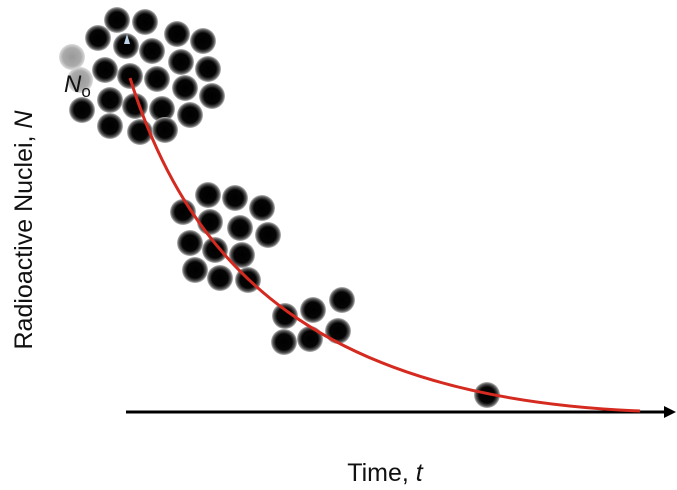 The height and width of the screenshot is (490, 677). I want to click on y-axis-arrow, so click(127, 39).